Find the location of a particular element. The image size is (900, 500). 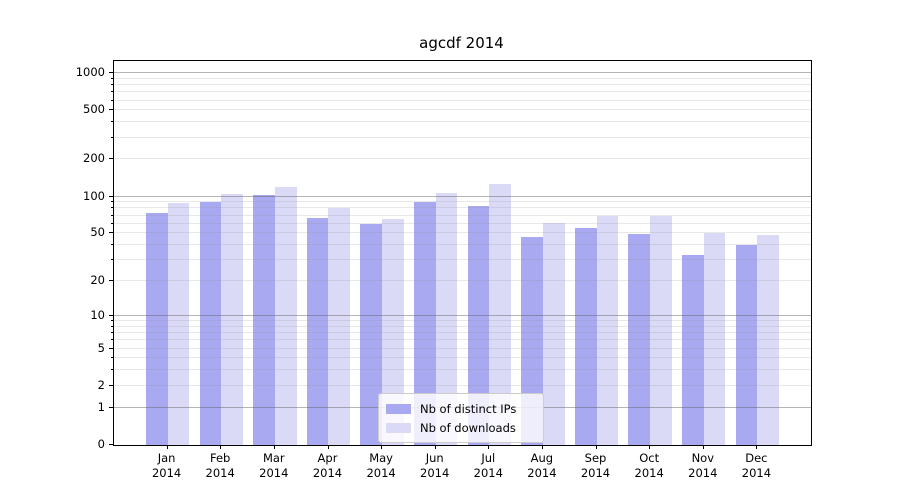

x-tick-label: Jun 2014 is located at coordinates (435, 466).